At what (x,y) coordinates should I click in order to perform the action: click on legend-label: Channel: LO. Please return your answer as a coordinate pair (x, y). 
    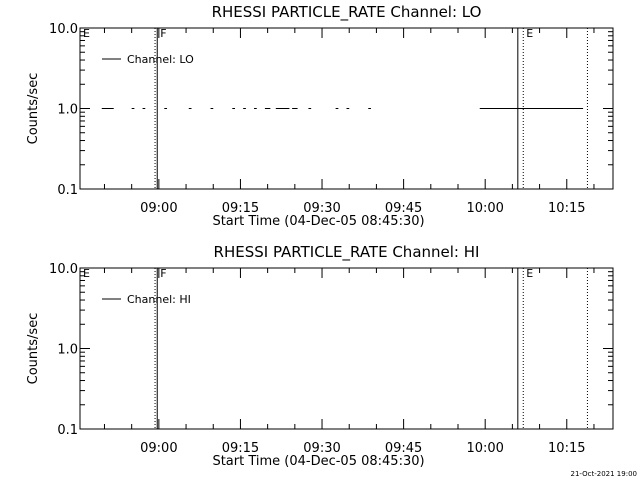
    Looking at the image, I should click on (160, 59).